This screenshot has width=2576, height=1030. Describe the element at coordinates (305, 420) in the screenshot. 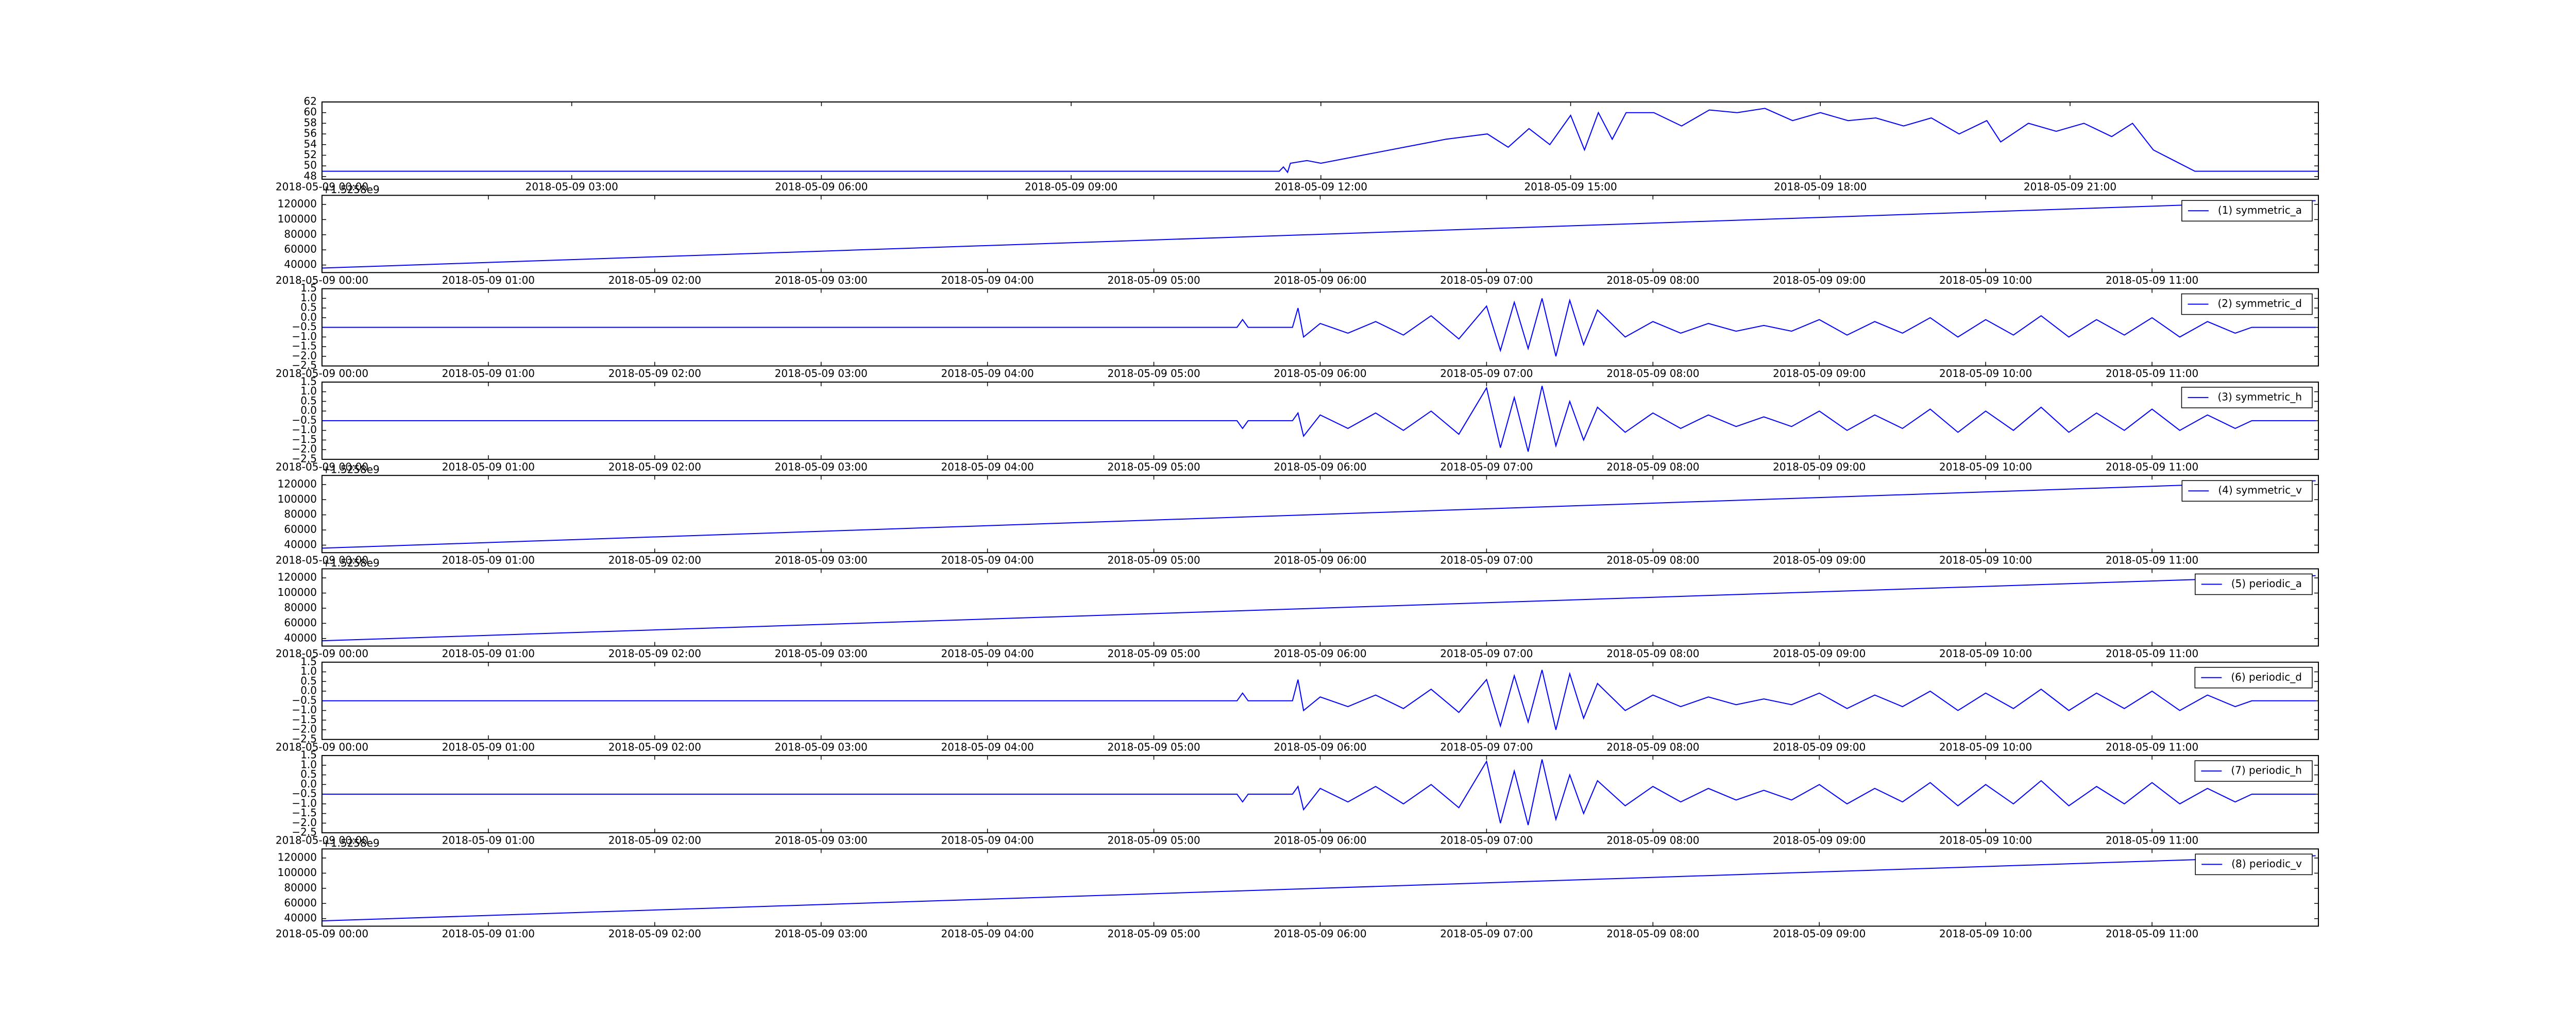

I see `y-tick-label: −0.5` at that location.